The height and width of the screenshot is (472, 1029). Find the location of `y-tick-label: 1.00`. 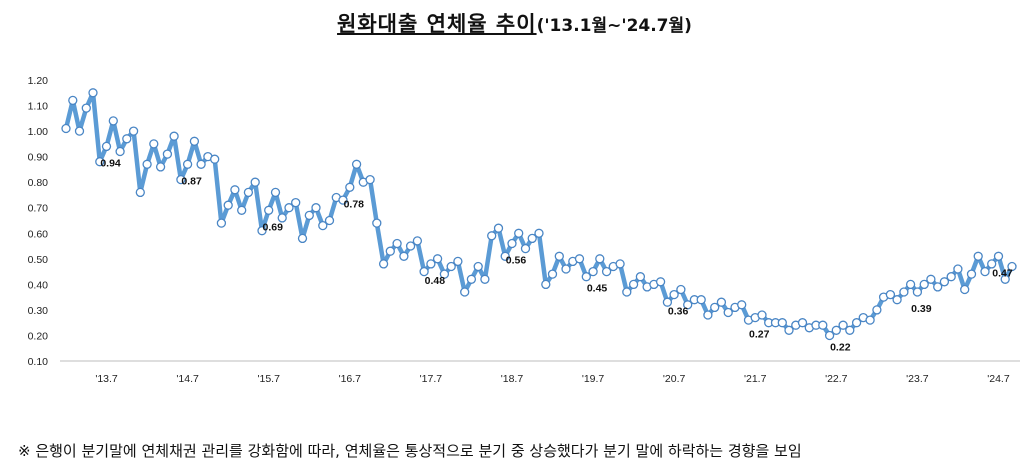

y-tick-label: 1.00 is located at coordinates (38, 132).